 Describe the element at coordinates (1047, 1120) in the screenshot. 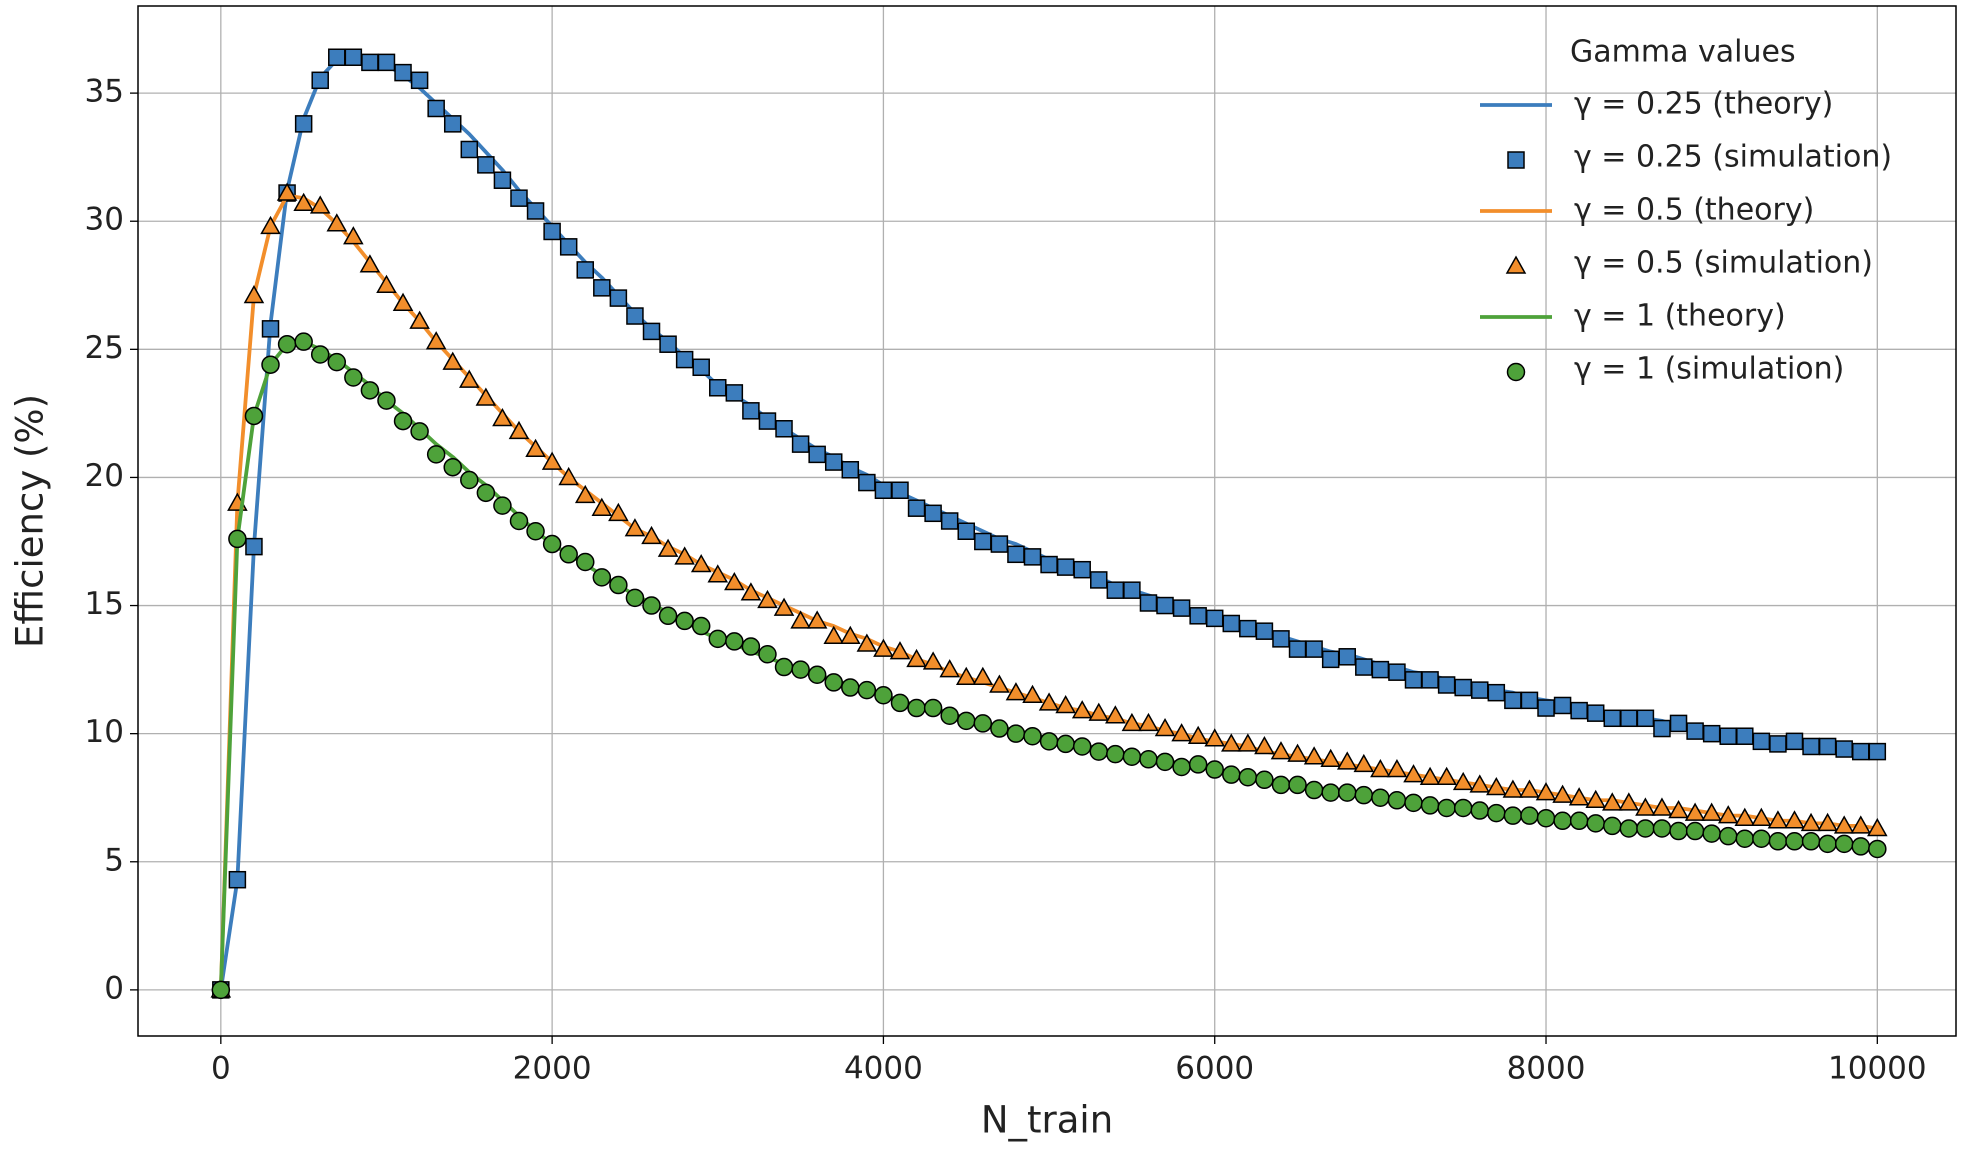

I see `x-axis-label: N_train` at that location.